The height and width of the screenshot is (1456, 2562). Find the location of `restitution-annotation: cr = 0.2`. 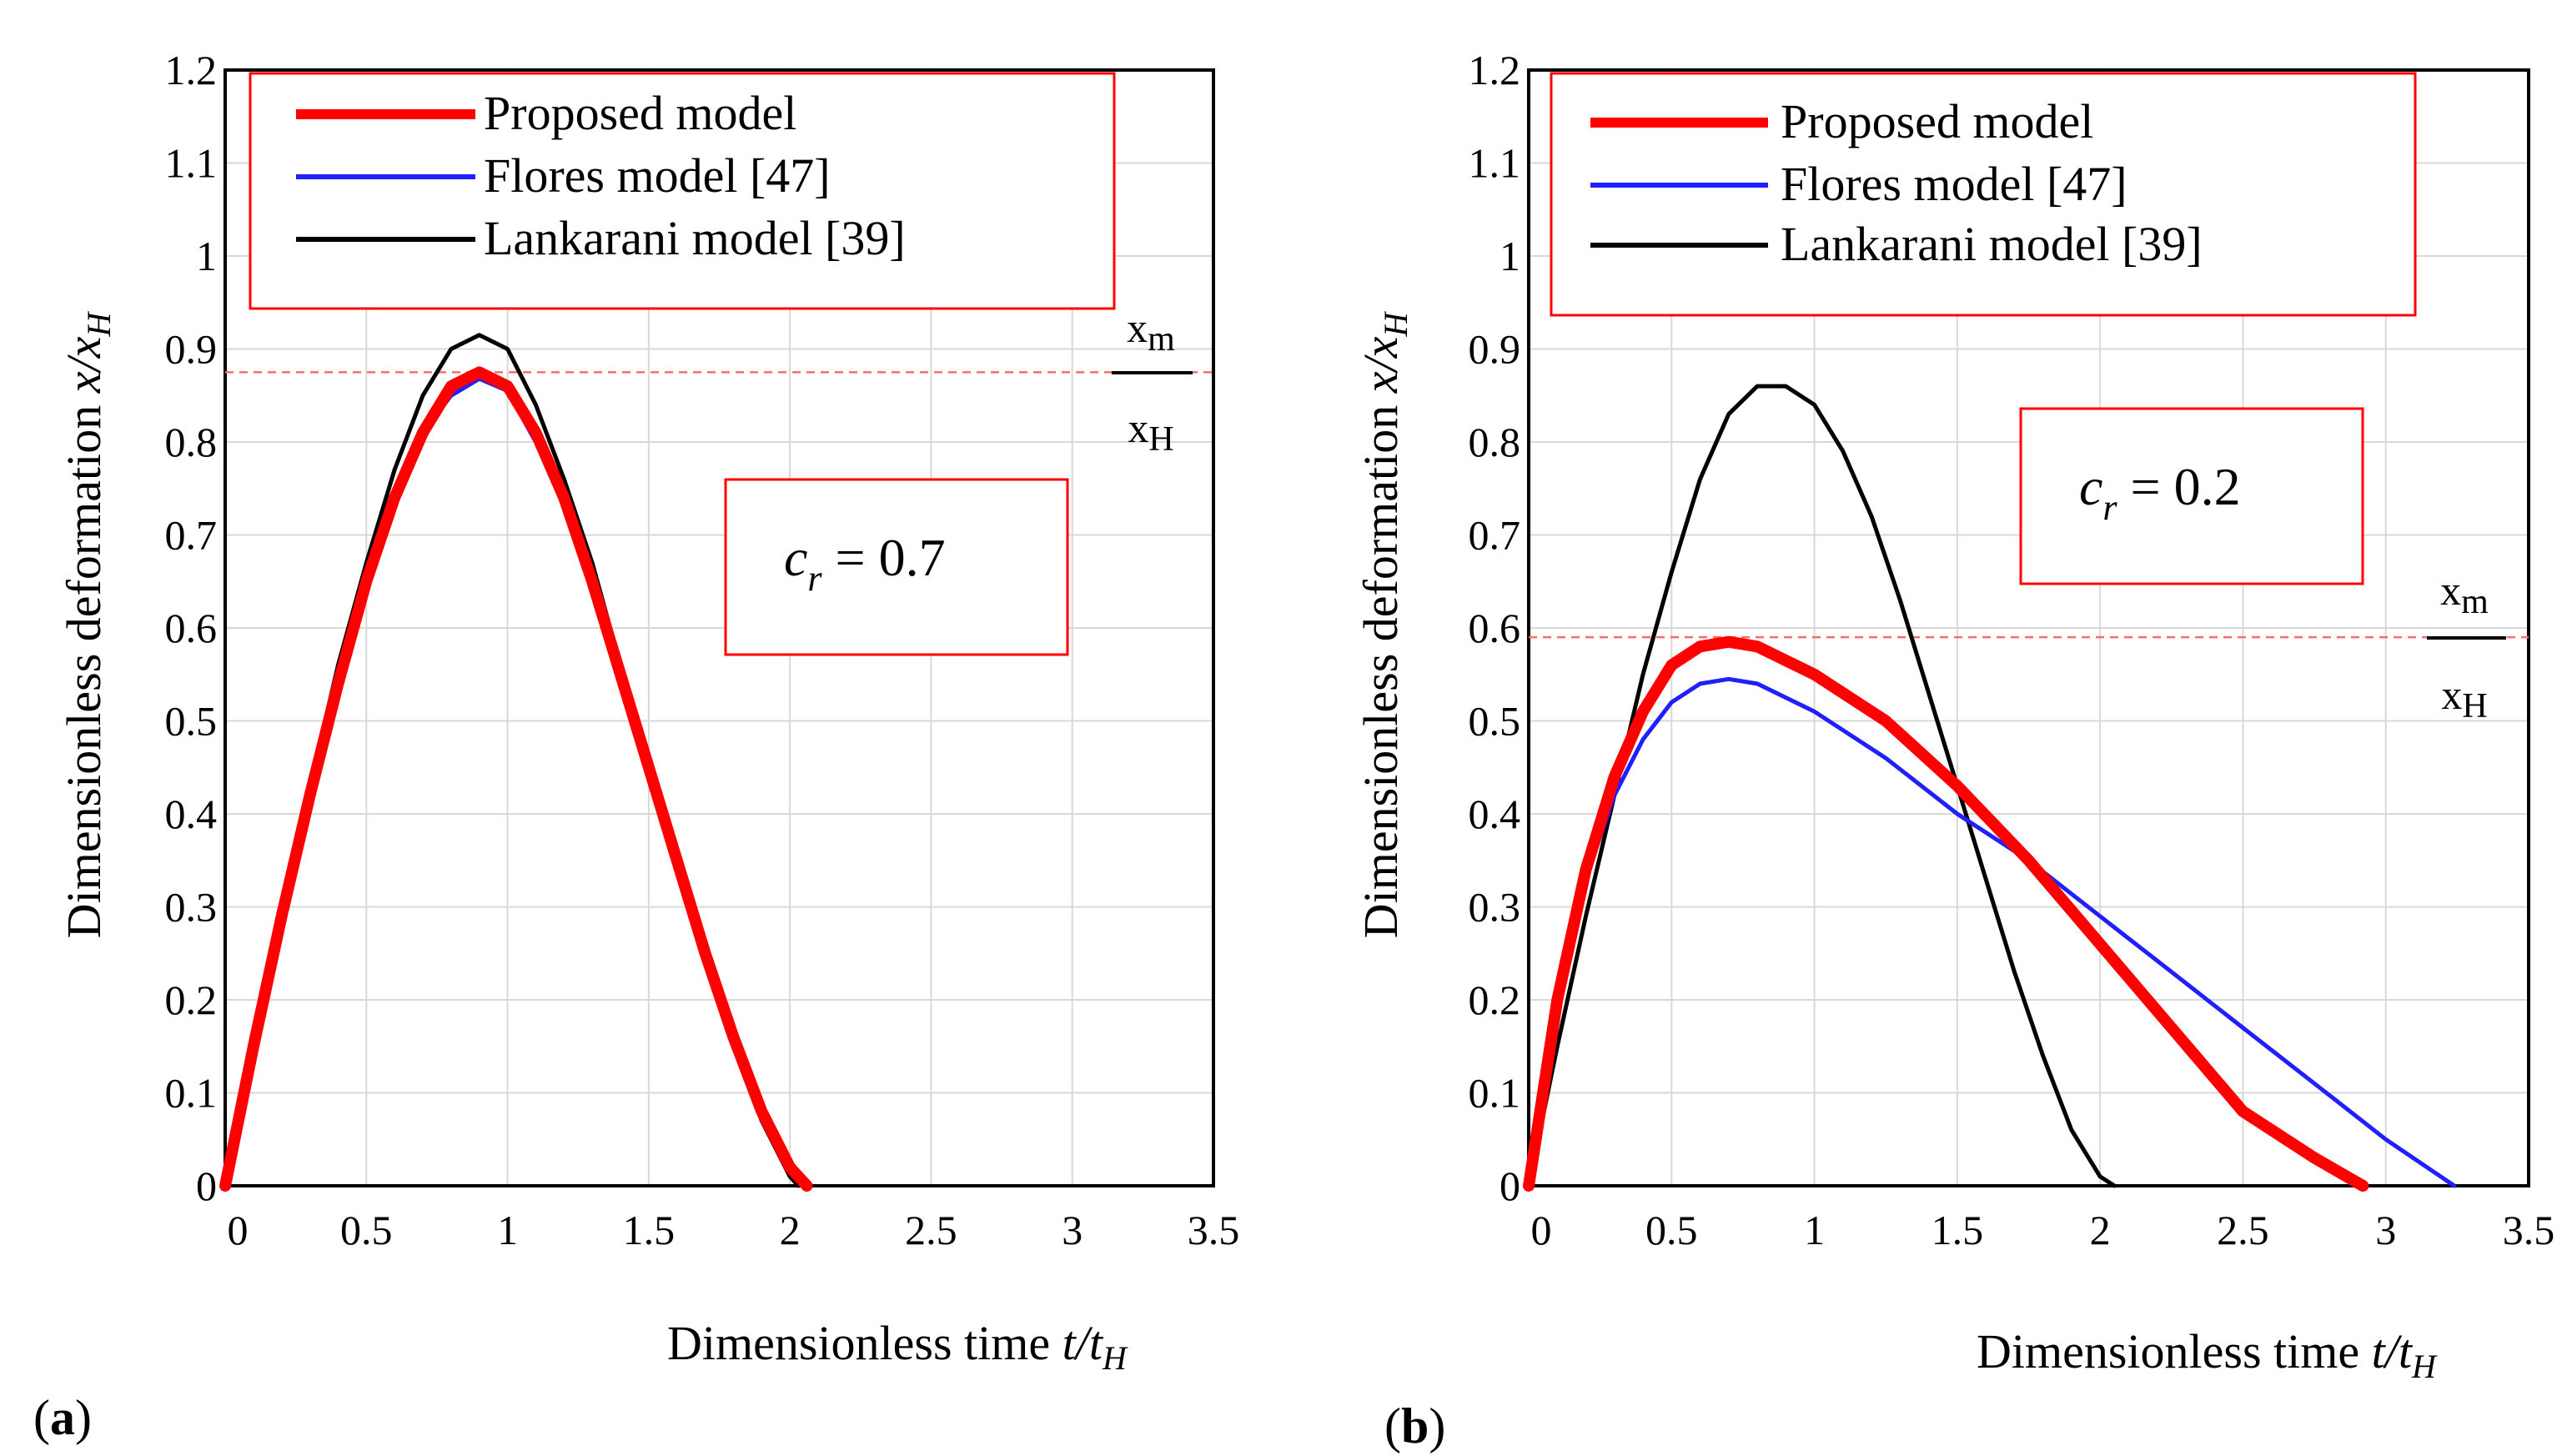

restitution-annotation: cr = 0.2 is located at coordinates (2160, 492).